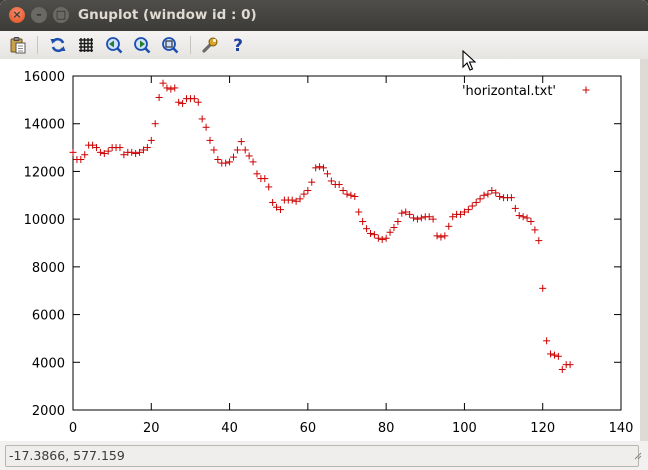  I want to click on window-edge, so click(644, 250).